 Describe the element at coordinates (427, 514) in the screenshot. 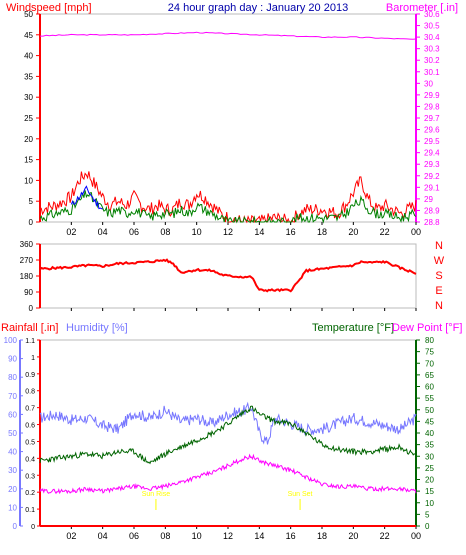

I see `temperature-tick-label: 5` at that location.